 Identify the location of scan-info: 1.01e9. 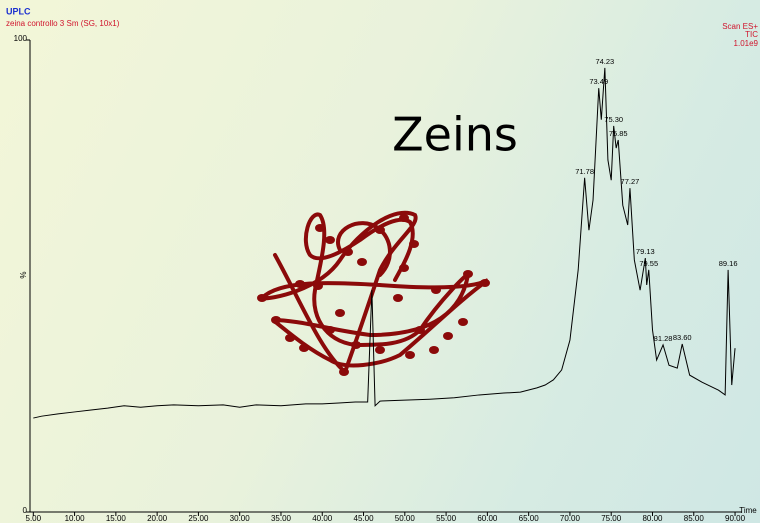
(746, 43).